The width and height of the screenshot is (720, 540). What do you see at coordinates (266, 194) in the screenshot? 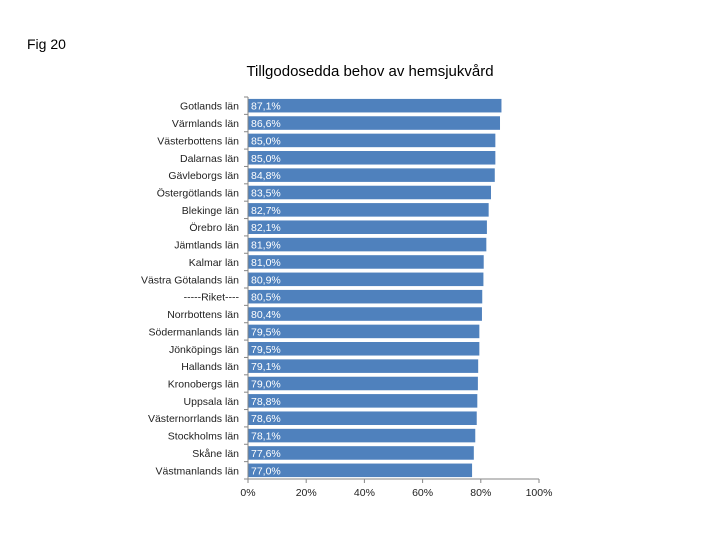
I see `value-label: 83,5%` at bounding box center [266, 194].